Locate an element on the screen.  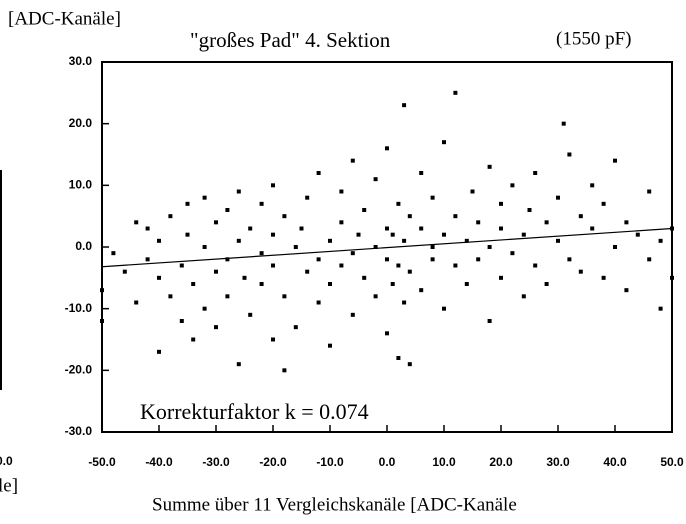
x-tick-label: -10.0 is located at coordinates (330, 462).